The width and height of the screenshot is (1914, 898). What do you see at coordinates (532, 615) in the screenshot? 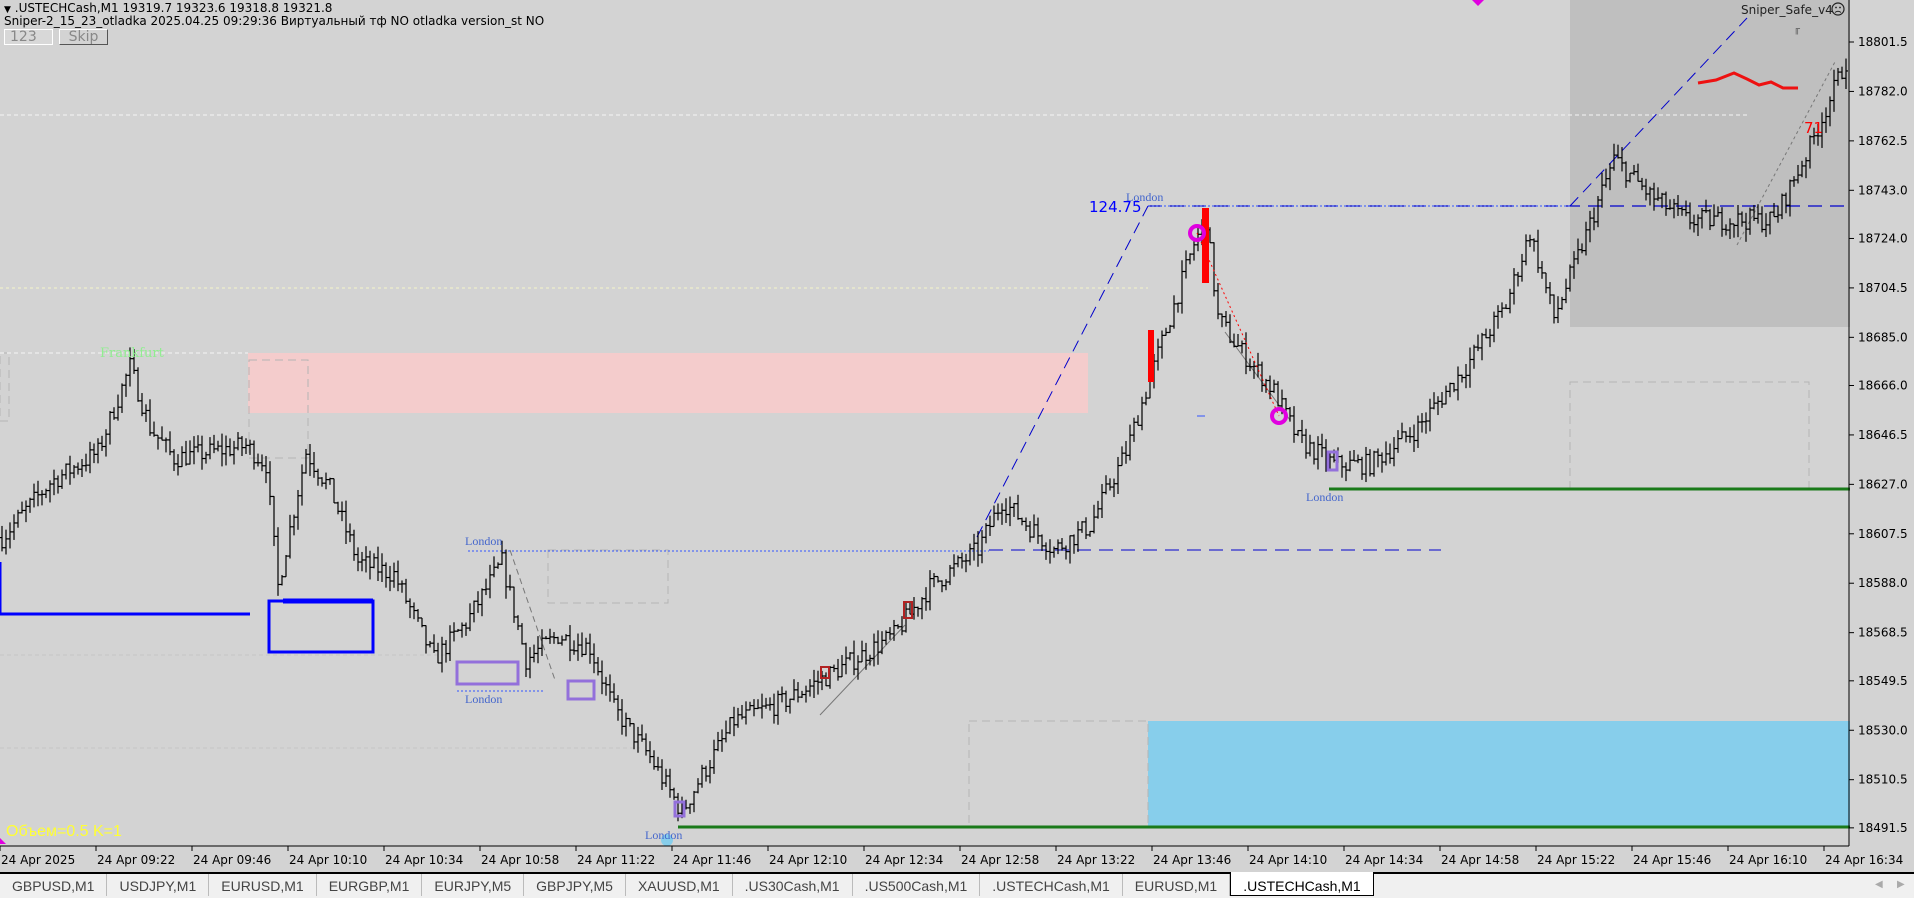
I see `trend-line-grey` at bounding box center [532, 615].